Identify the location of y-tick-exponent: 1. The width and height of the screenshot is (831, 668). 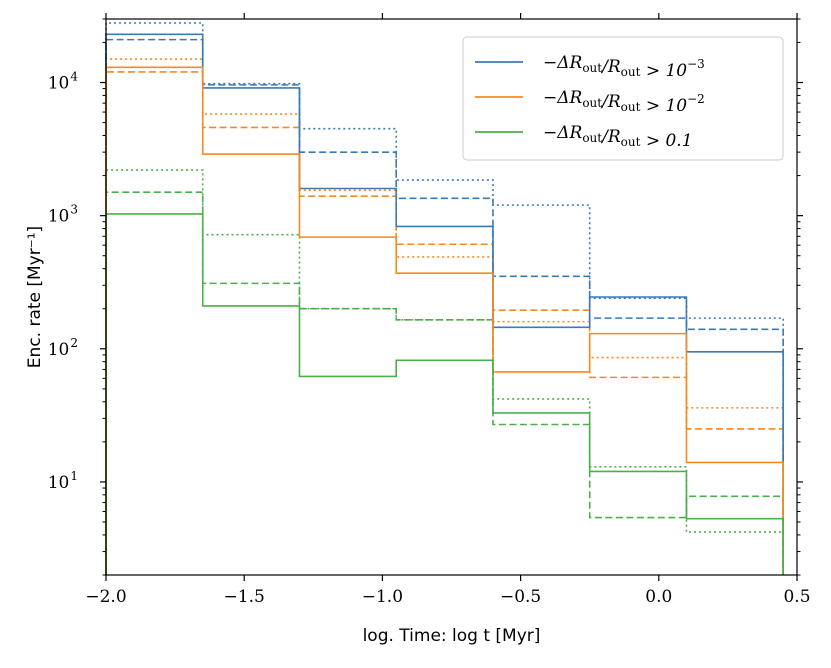
(74, 476).